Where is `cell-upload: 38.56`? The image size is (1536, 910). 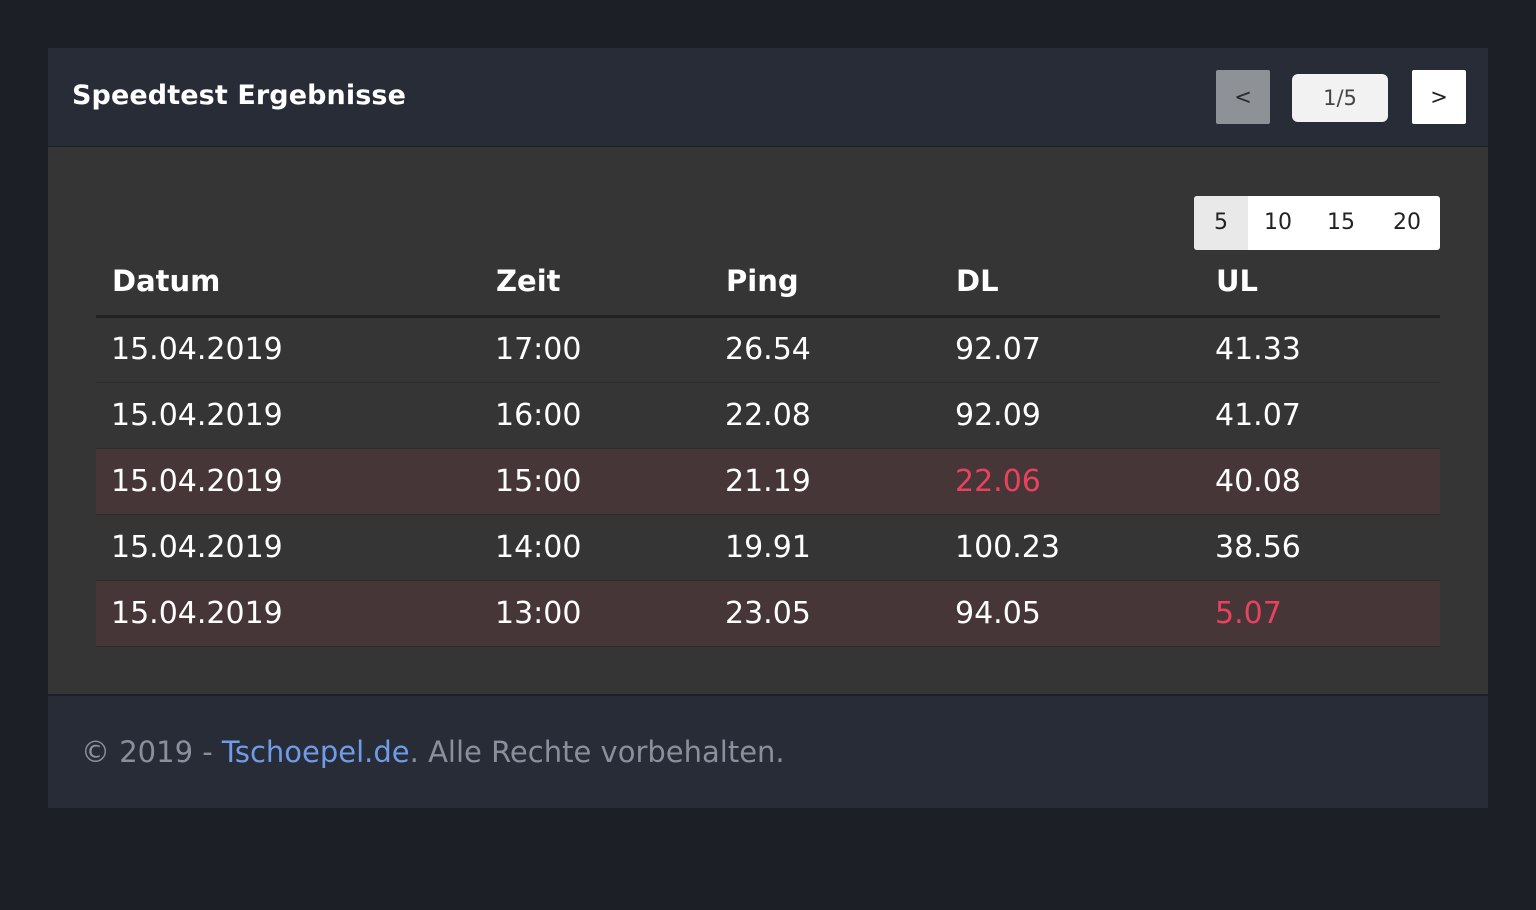 cell-upload: 38.56 is located at coordinates (1320, 547).